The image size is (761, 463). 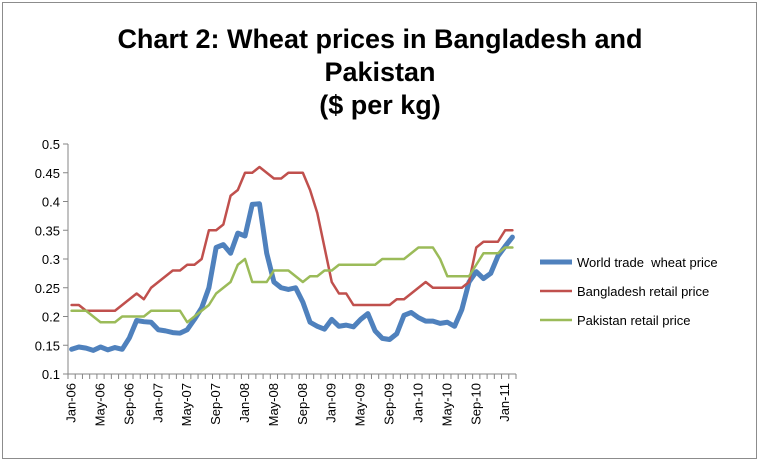 What do you see at coordinates (633, 320) in the screenshot?
I see `legend-label-3: Pakistan retail price` at bounding box center [633, 320].